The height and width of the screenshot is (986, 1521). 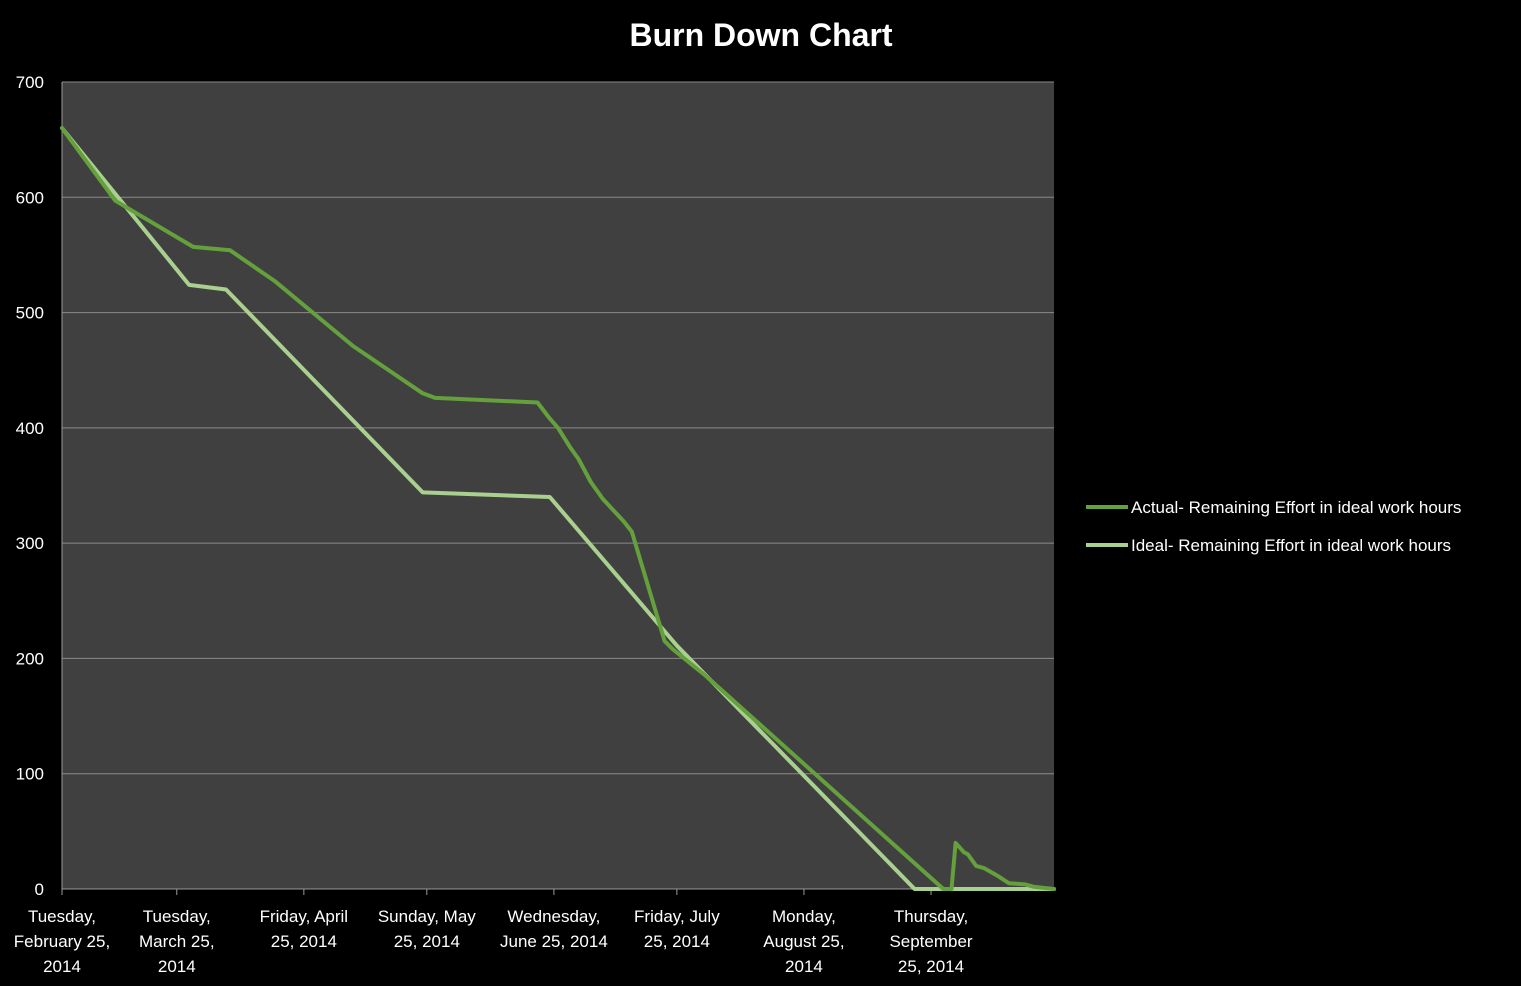 What do you see at coordinates (30, 197) in the screenshot?
I see `y-tick-label: 600` at bounding box center [30, 197].